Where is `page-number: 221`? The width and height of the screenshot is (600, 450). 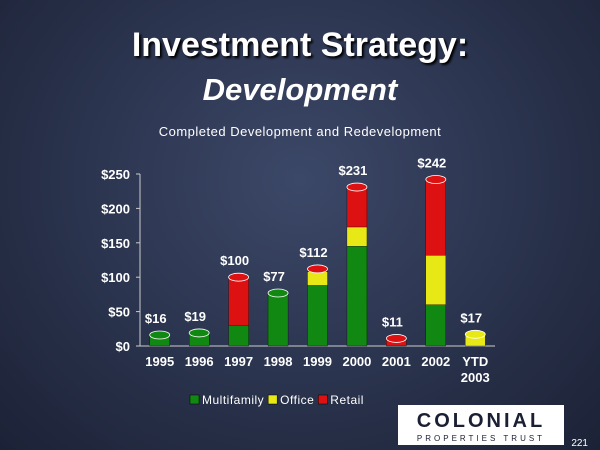
page-number: 221 is located at coordinates (579, 443).